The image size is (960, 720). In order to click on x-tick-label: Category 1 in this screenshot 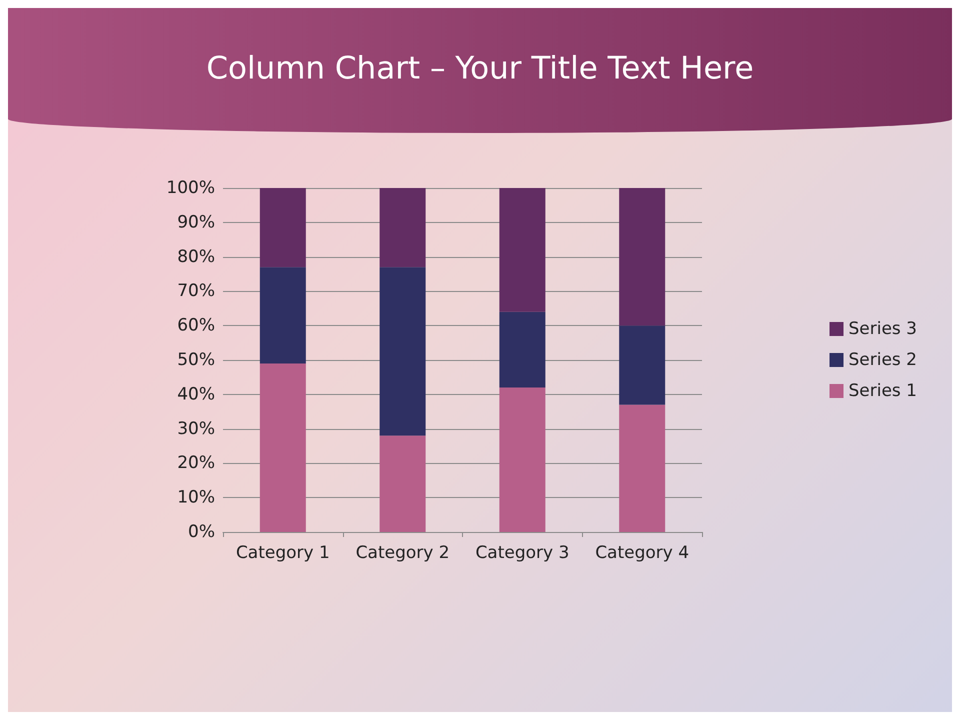, I will do `click(283, 553)`.